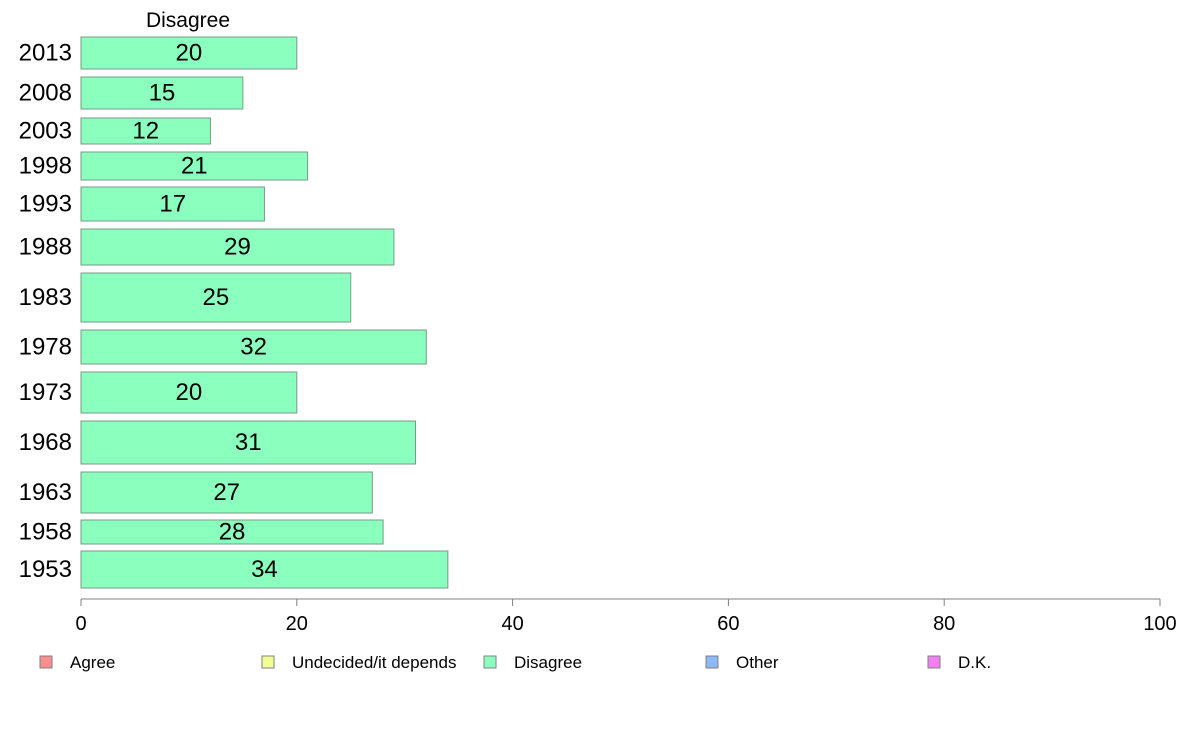  I want to click on bar-value-label-1978: 32, so click(253, 347).